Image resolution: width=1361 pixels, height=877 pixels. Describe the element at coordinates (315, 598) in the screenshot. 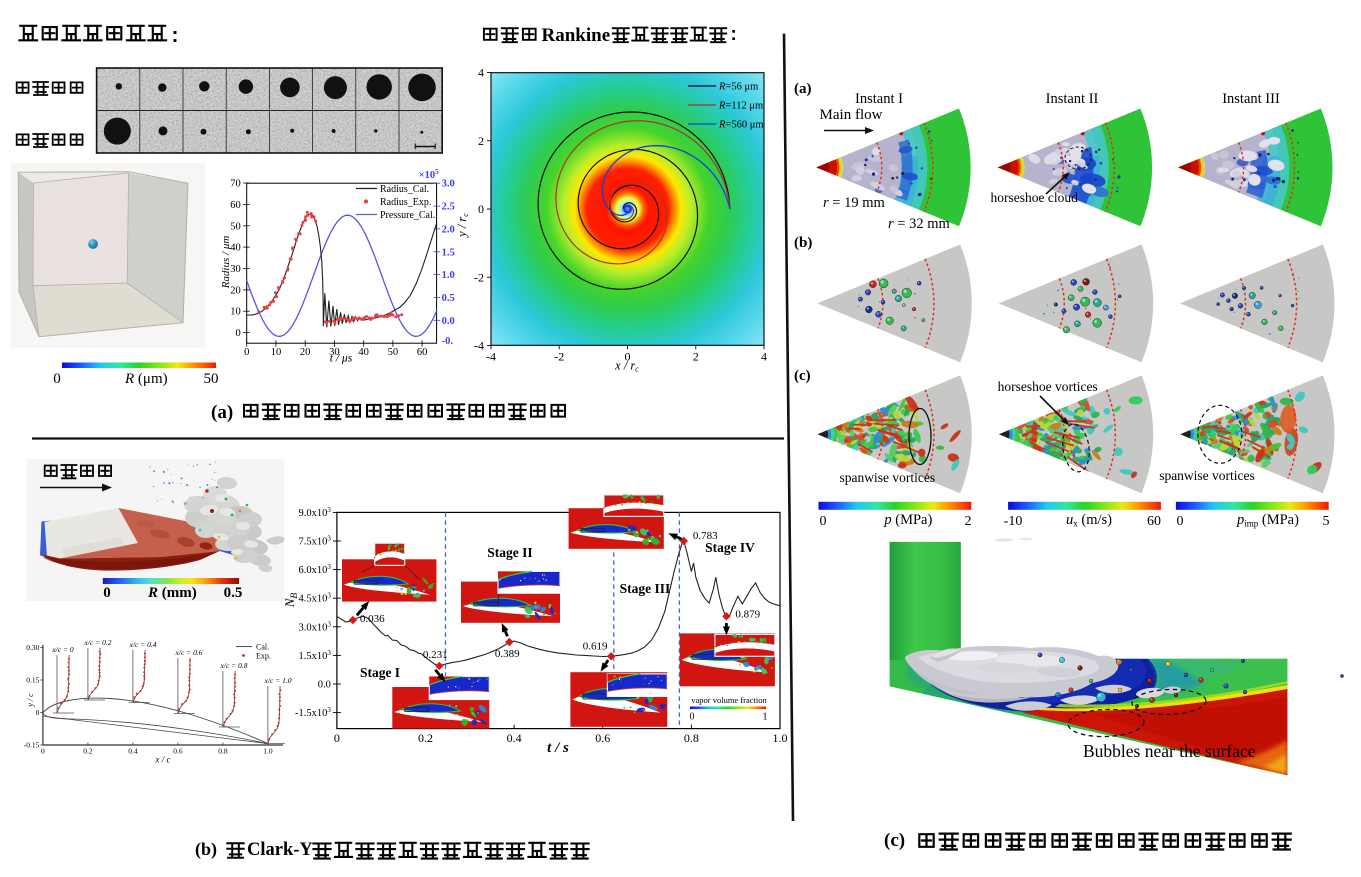

I see `svg-text: 4.5x10³` at that location.